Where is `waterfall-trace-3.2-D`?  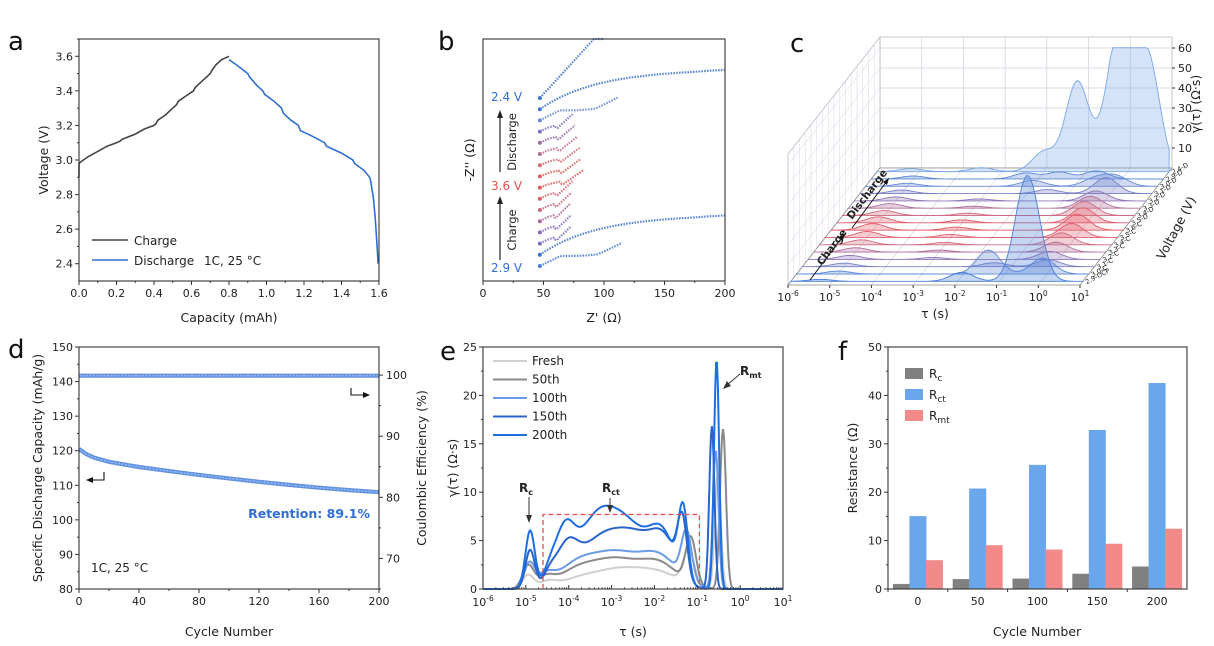 waterfall-trace-3.2-D is located at coordinates (1000, 196).